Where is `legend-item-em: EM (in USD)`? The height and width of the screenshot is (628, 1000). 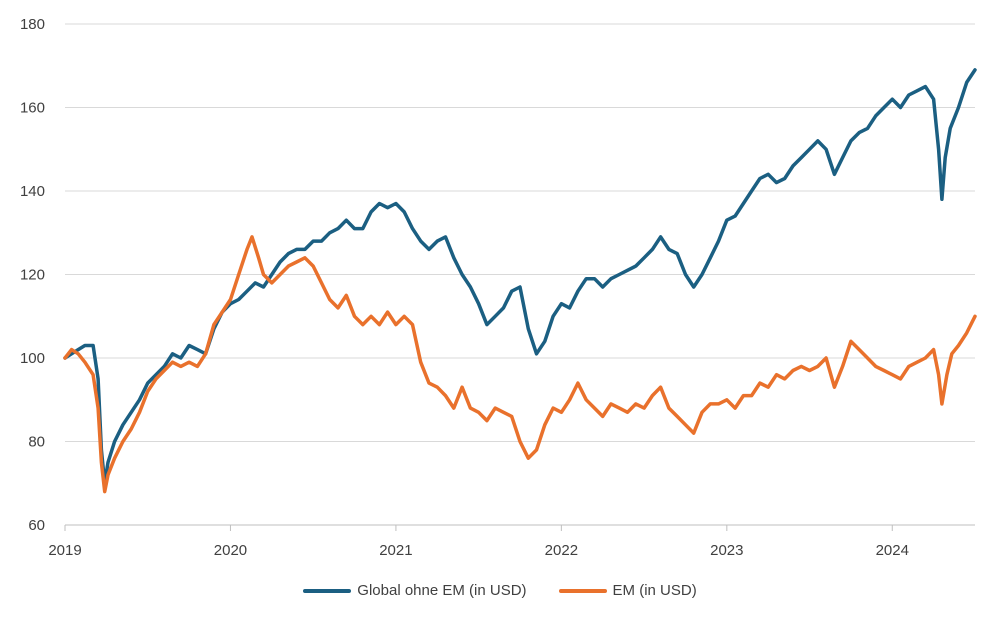
legend-item-em: EM (in USD) is located at coordinates (627, 590).